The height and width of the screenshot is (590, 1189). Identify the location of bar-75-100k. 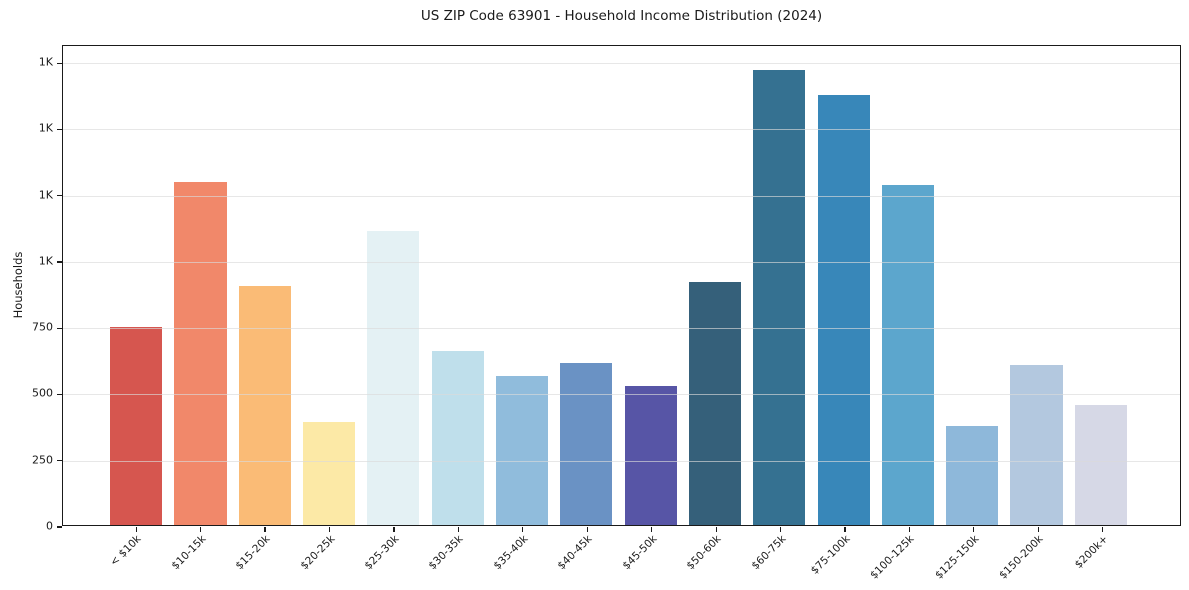
(843, 309).